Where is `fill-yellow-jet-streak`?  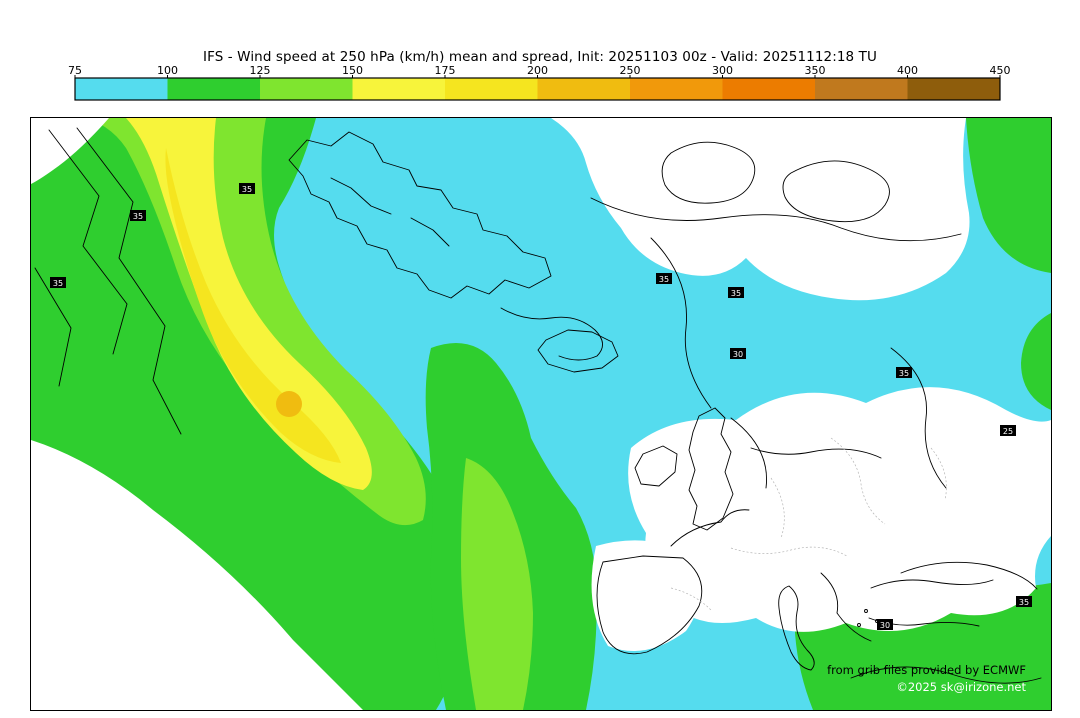 fill-yellow-jet-streak is located at coordinates (249, 304).